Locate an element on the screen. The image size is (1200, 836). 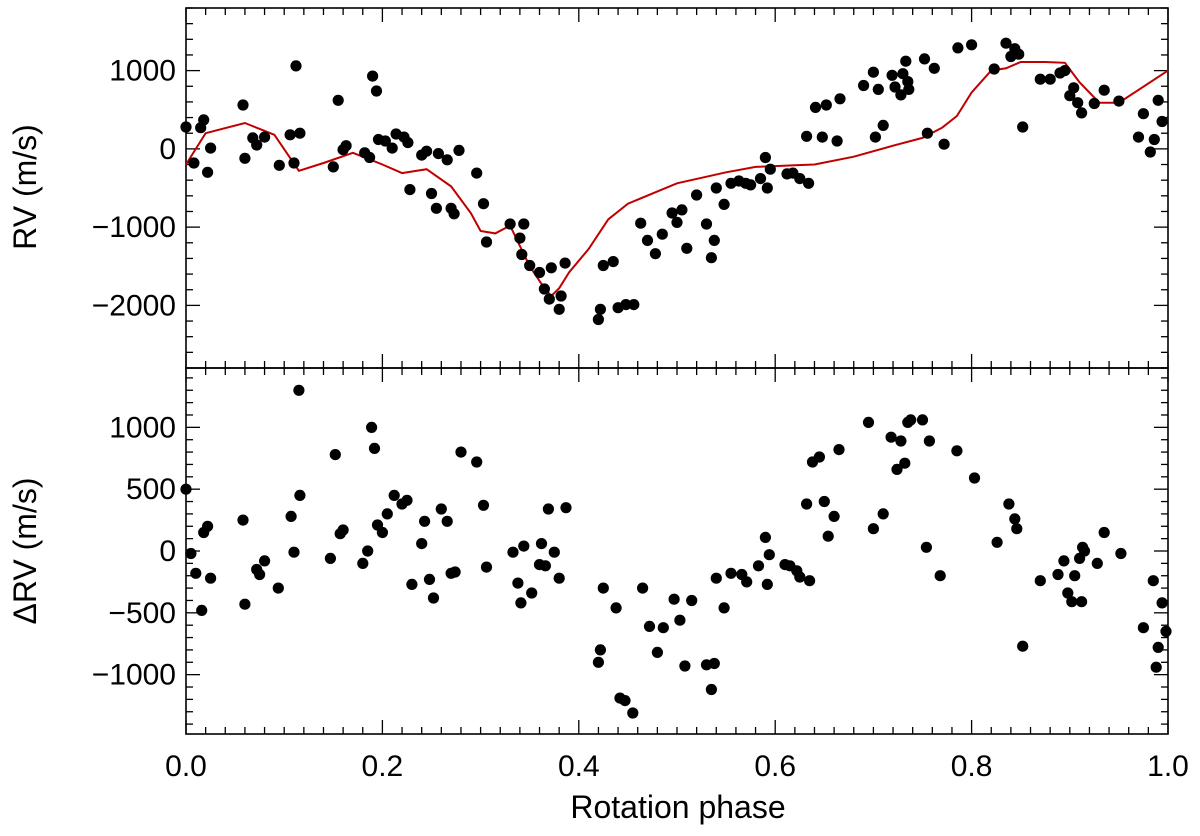
rv-y-tick-label: 0 is located at coordinates (167, 149).